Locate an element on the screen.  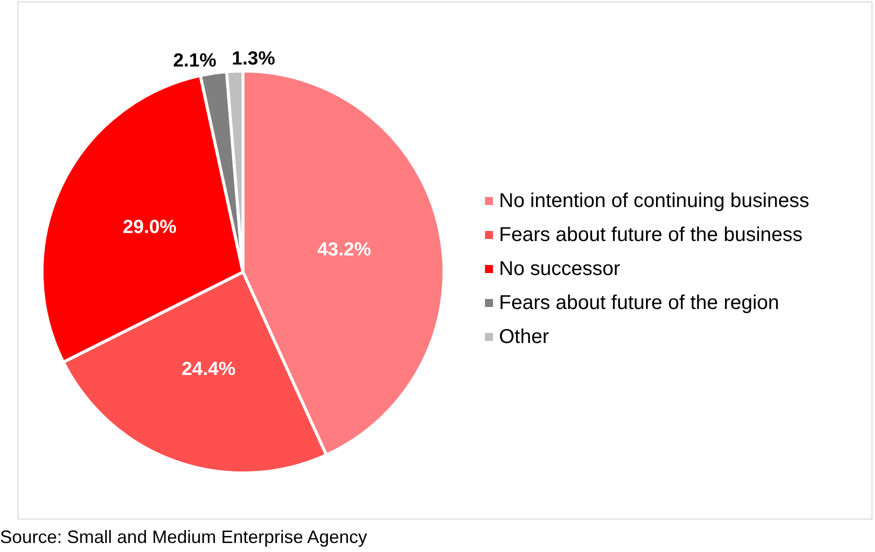
data-label: 24.4% is located at coordinates (209, 369).